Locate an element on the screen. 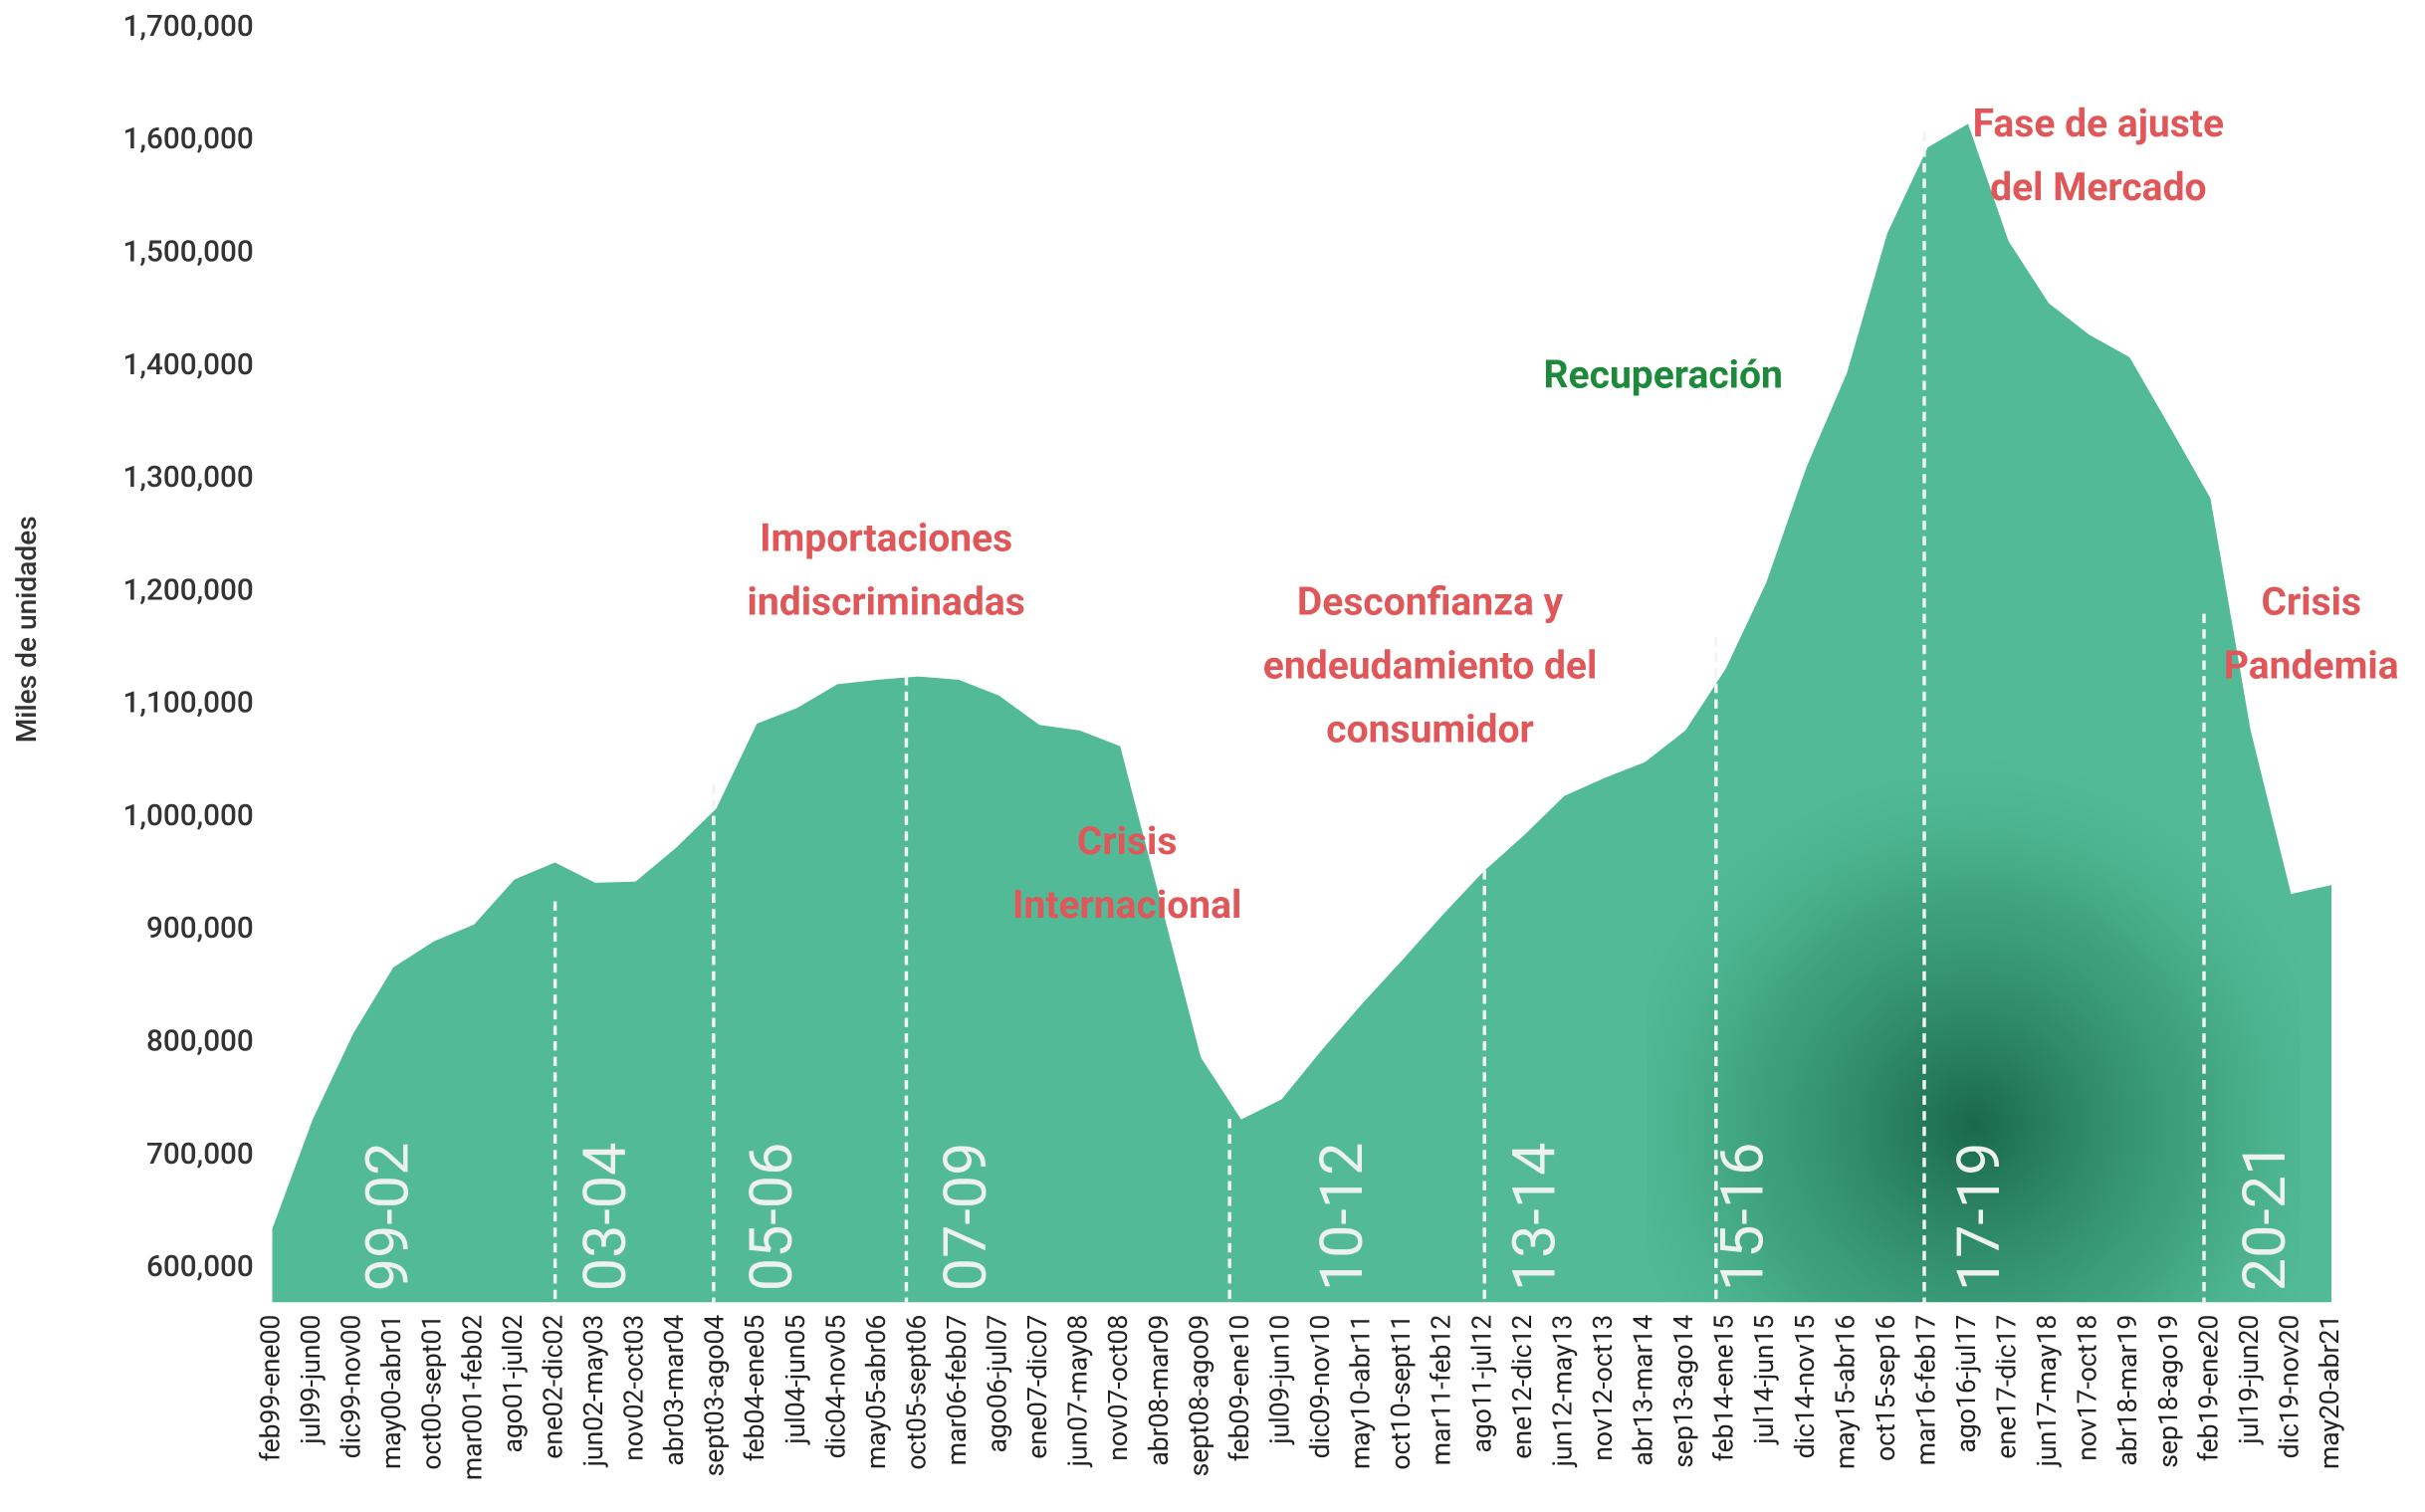 Image resolution: width=2425 pixels, height=1512 pixels. x-tick-label: dic19-nov20 is located at coordinates (2289, 1387).